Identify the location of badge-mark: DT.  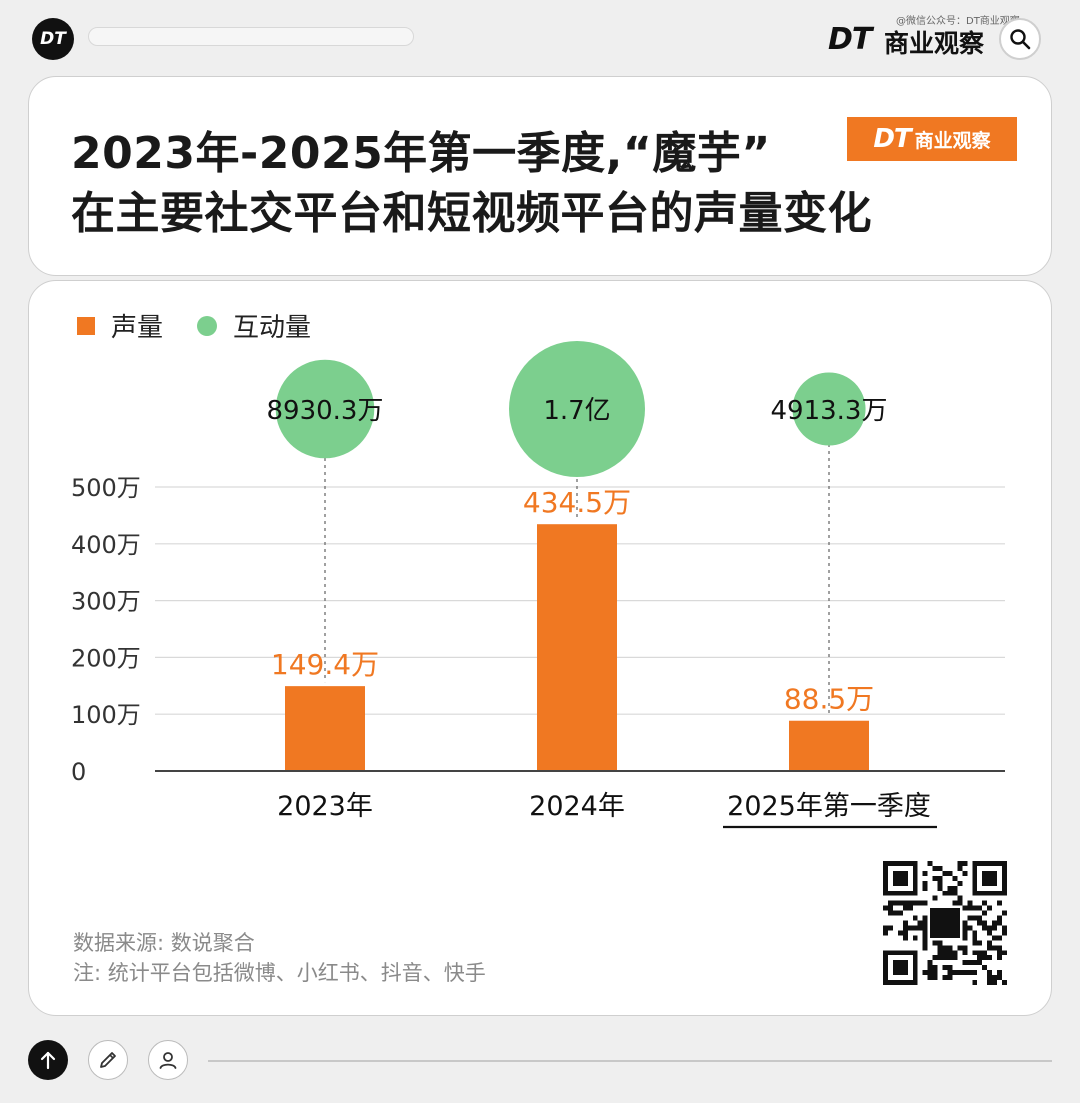
(892, 139).